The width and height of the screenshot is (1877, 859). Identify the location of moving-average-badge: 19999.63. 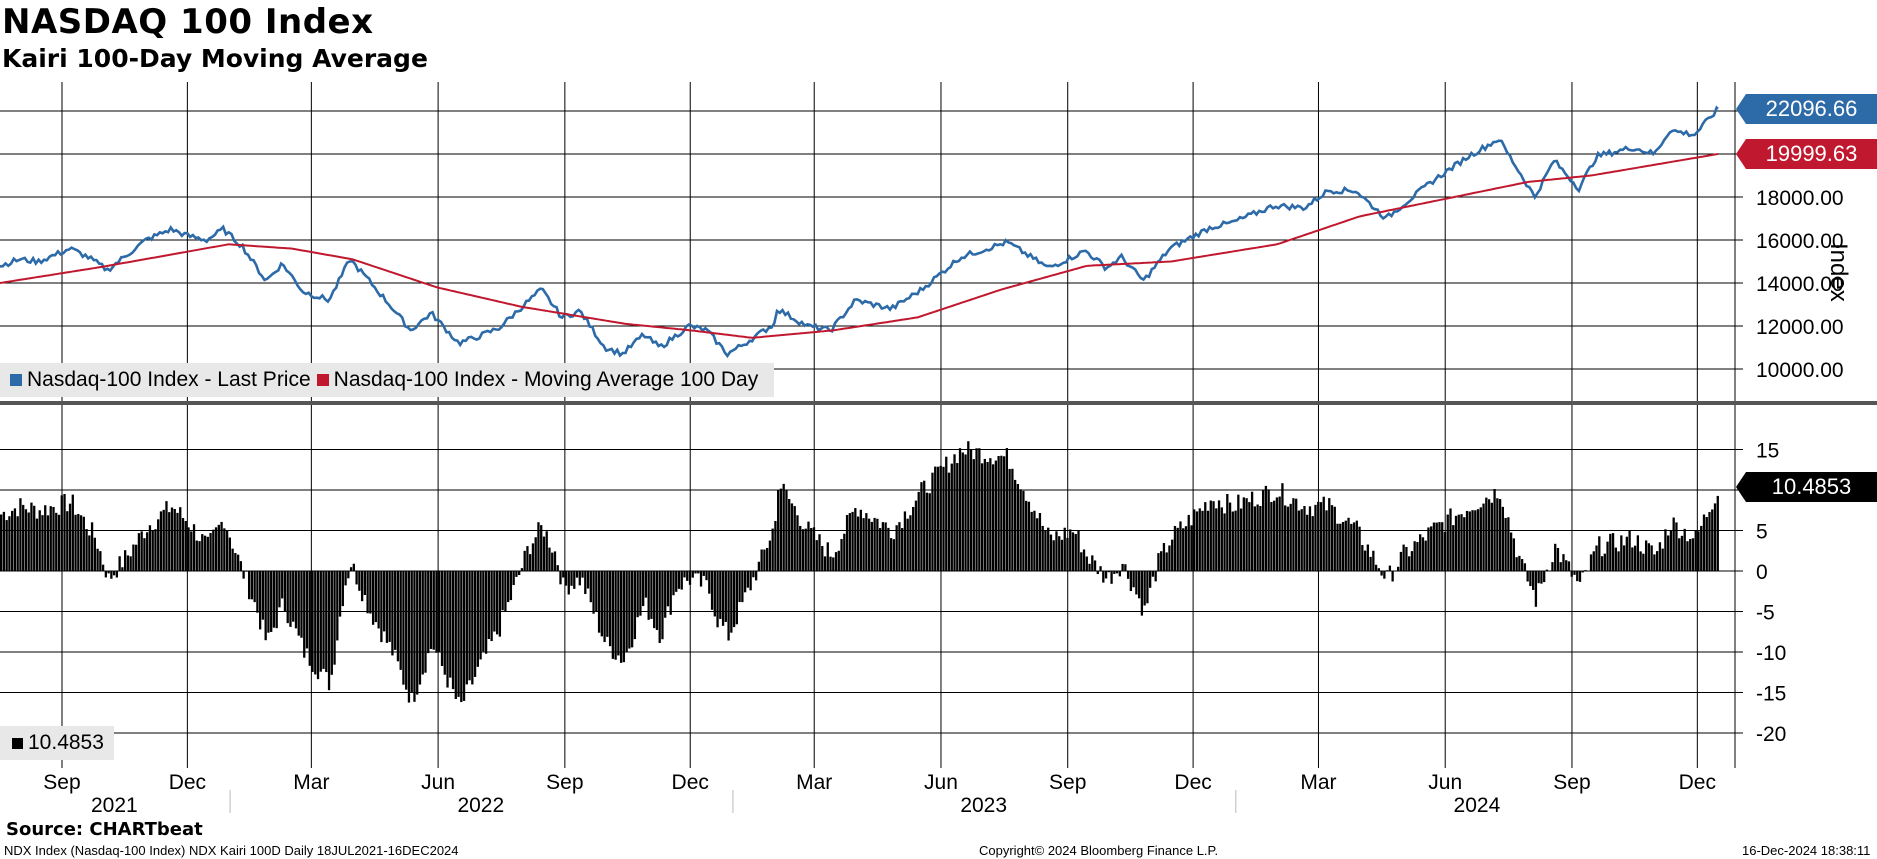
(1806, 154).